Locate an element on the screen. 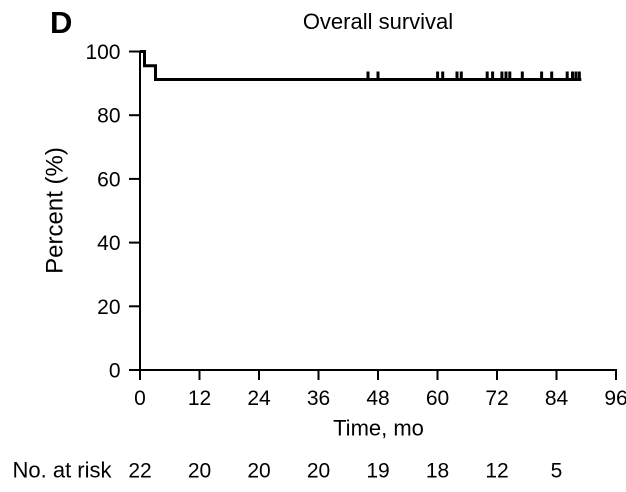  svg-text: 48 is located at coordinates (377, 398).